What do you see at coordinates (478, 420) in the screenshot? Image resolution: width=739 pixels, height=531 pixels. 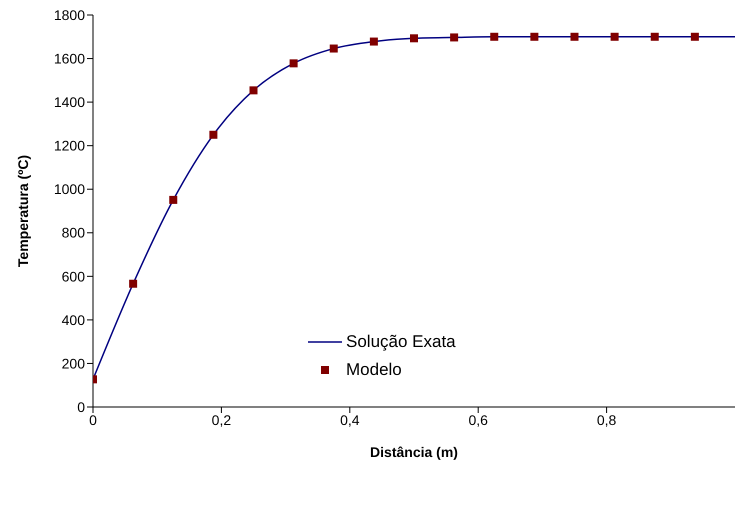 I see `x-tick-label: 0,6` at bounding box center [478, 420].